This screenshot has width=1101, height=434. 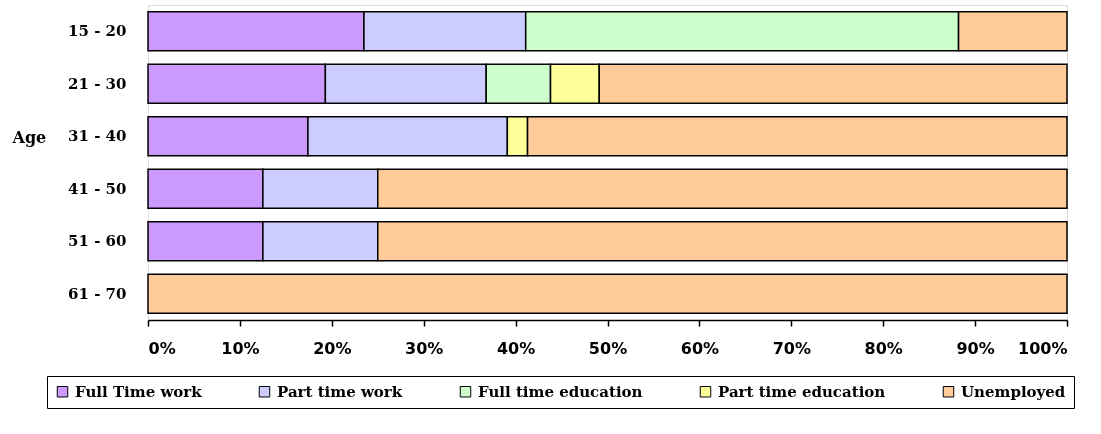 I want to click on y-tick-label: 41 - 50, so click(x=97, y=188).